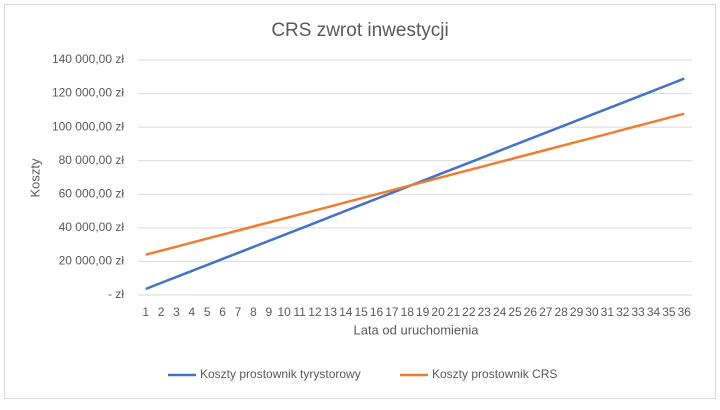 This screenshot has height=410, width=720. I want to click on x-tick-label: 29, so click(577, 312).